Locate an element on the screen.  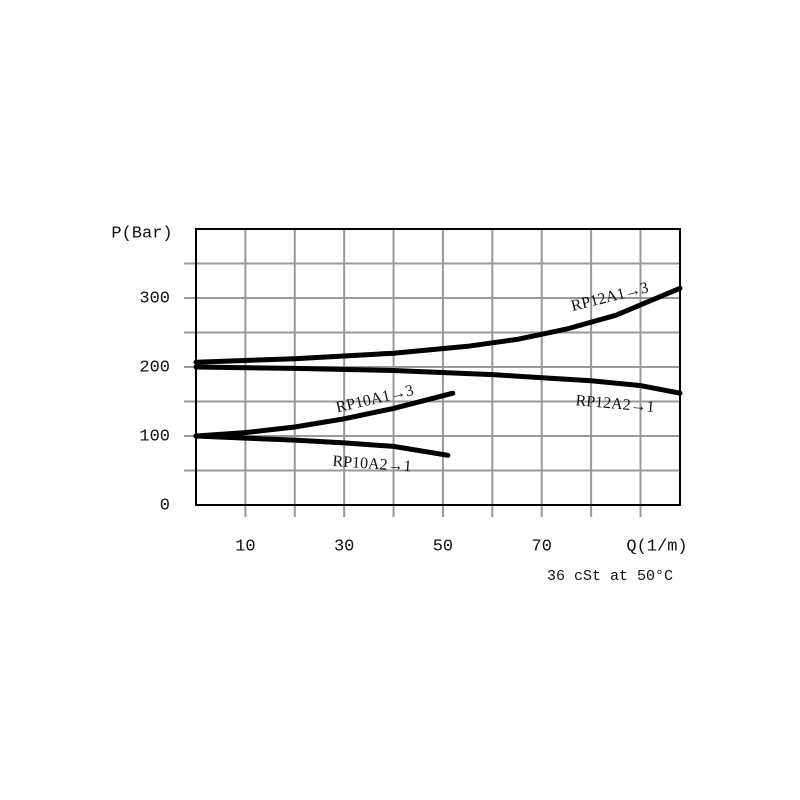
x-tick-label: 30 is located at coordinates (344, 546).